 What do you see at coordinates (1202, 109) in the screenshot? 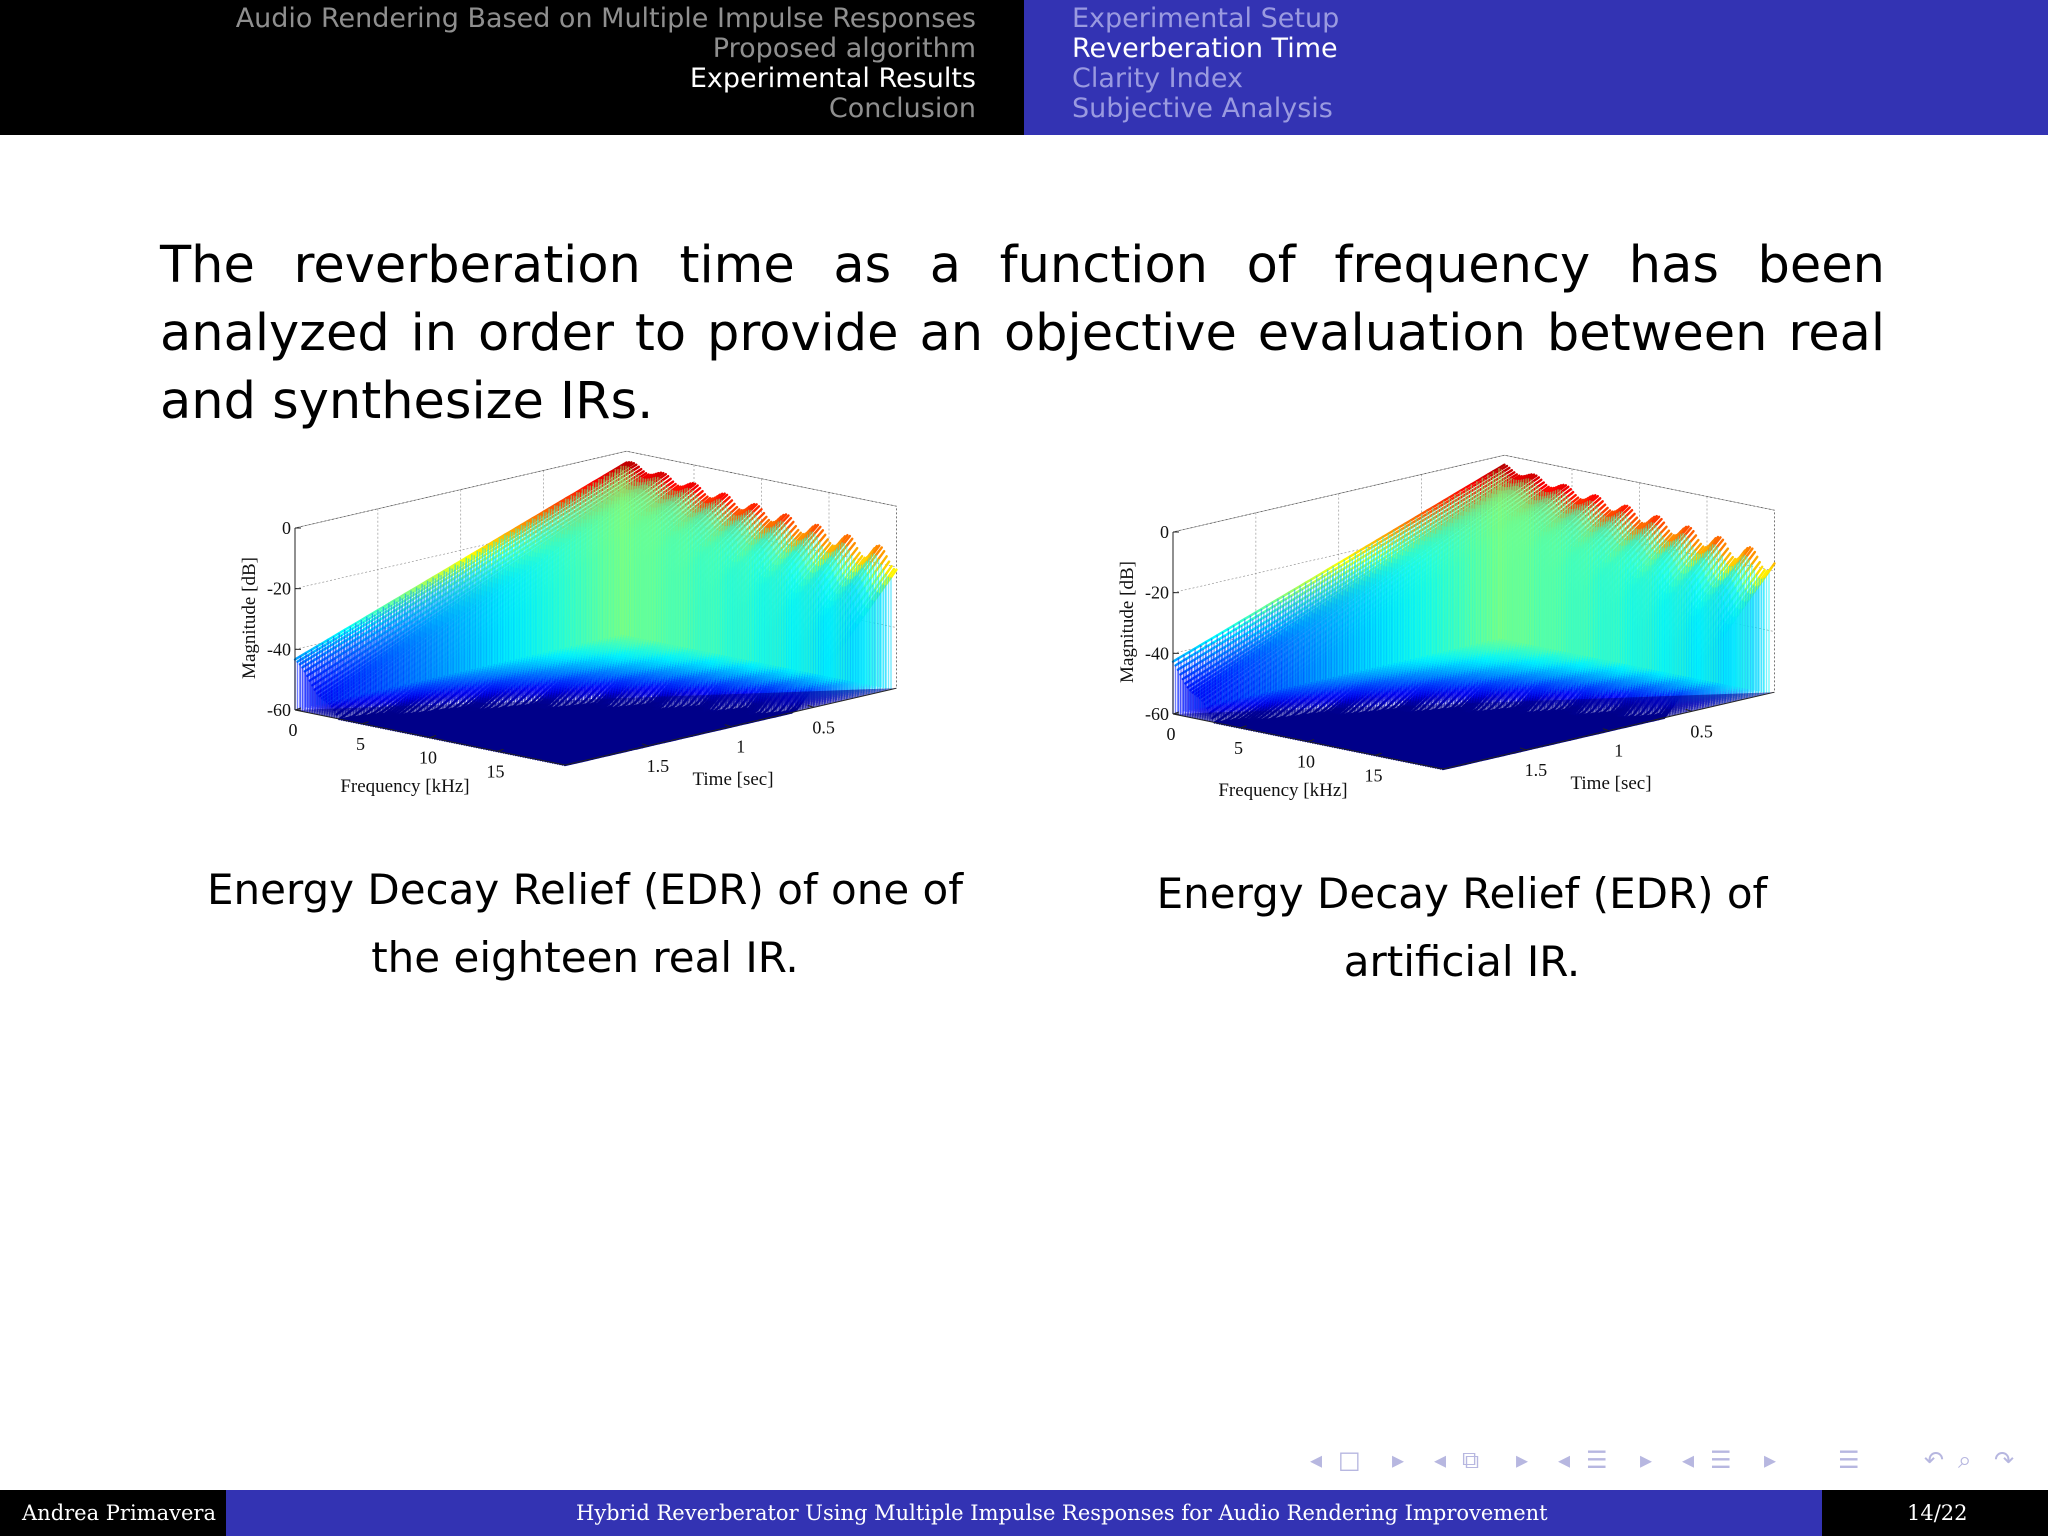
I see `subsection-link: Subjective Analysis` at bounding box center [1202, 109].